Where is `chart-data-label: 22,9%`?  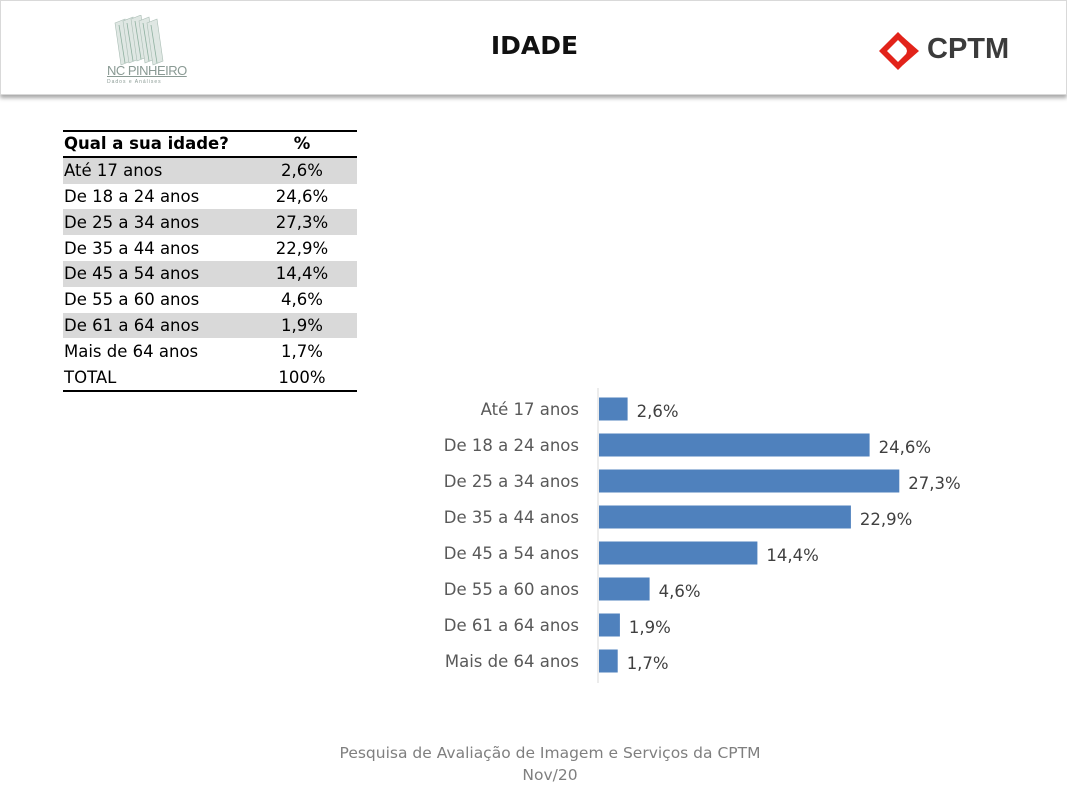
chart-data-label: 22,9% is located at coordinates (886, 519).